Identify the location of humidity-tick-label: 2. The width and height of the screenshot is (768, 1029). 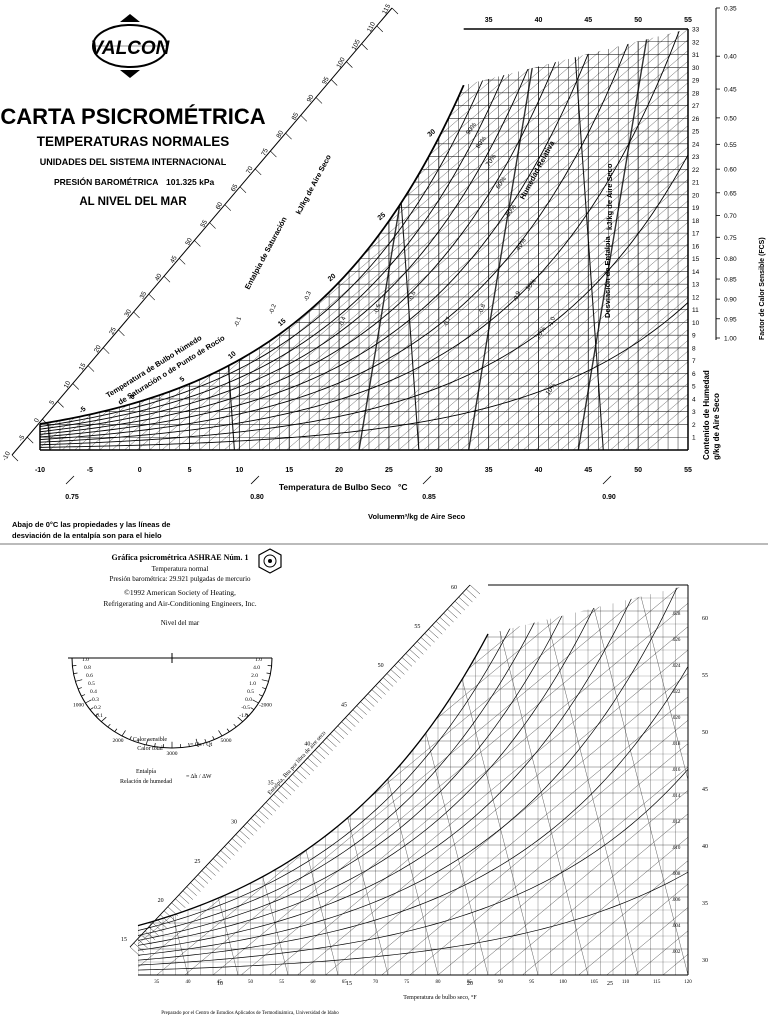
(694, 425).